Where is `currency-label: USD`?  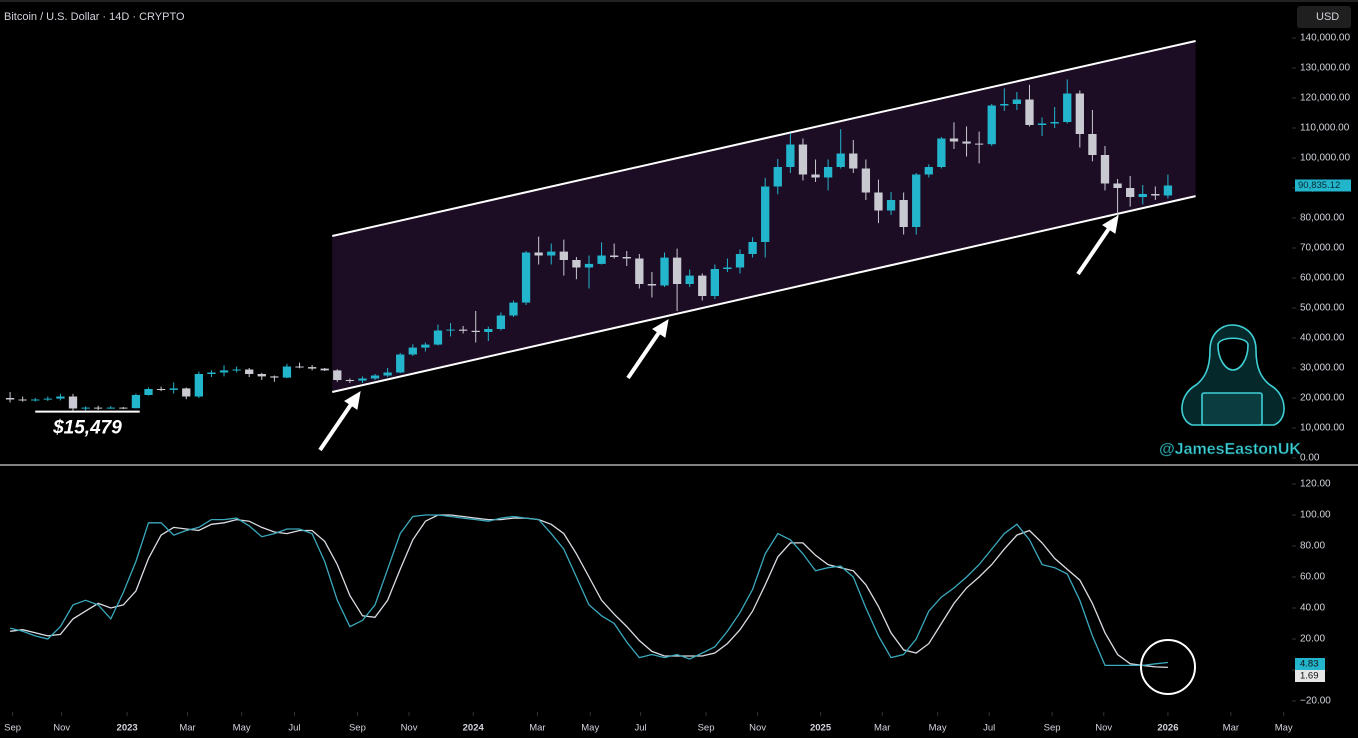 currency-label: USD is located at coordinates (1327, 17).